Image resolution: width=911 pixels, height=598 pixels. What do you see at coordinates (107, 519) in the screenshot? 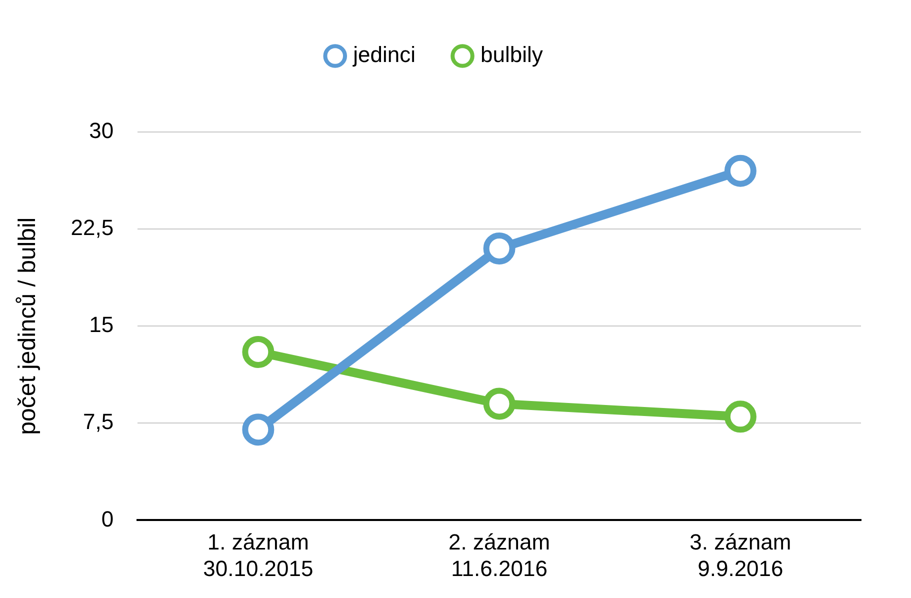
I see `y-tick-label: 0` at bounding box center [107, 519].